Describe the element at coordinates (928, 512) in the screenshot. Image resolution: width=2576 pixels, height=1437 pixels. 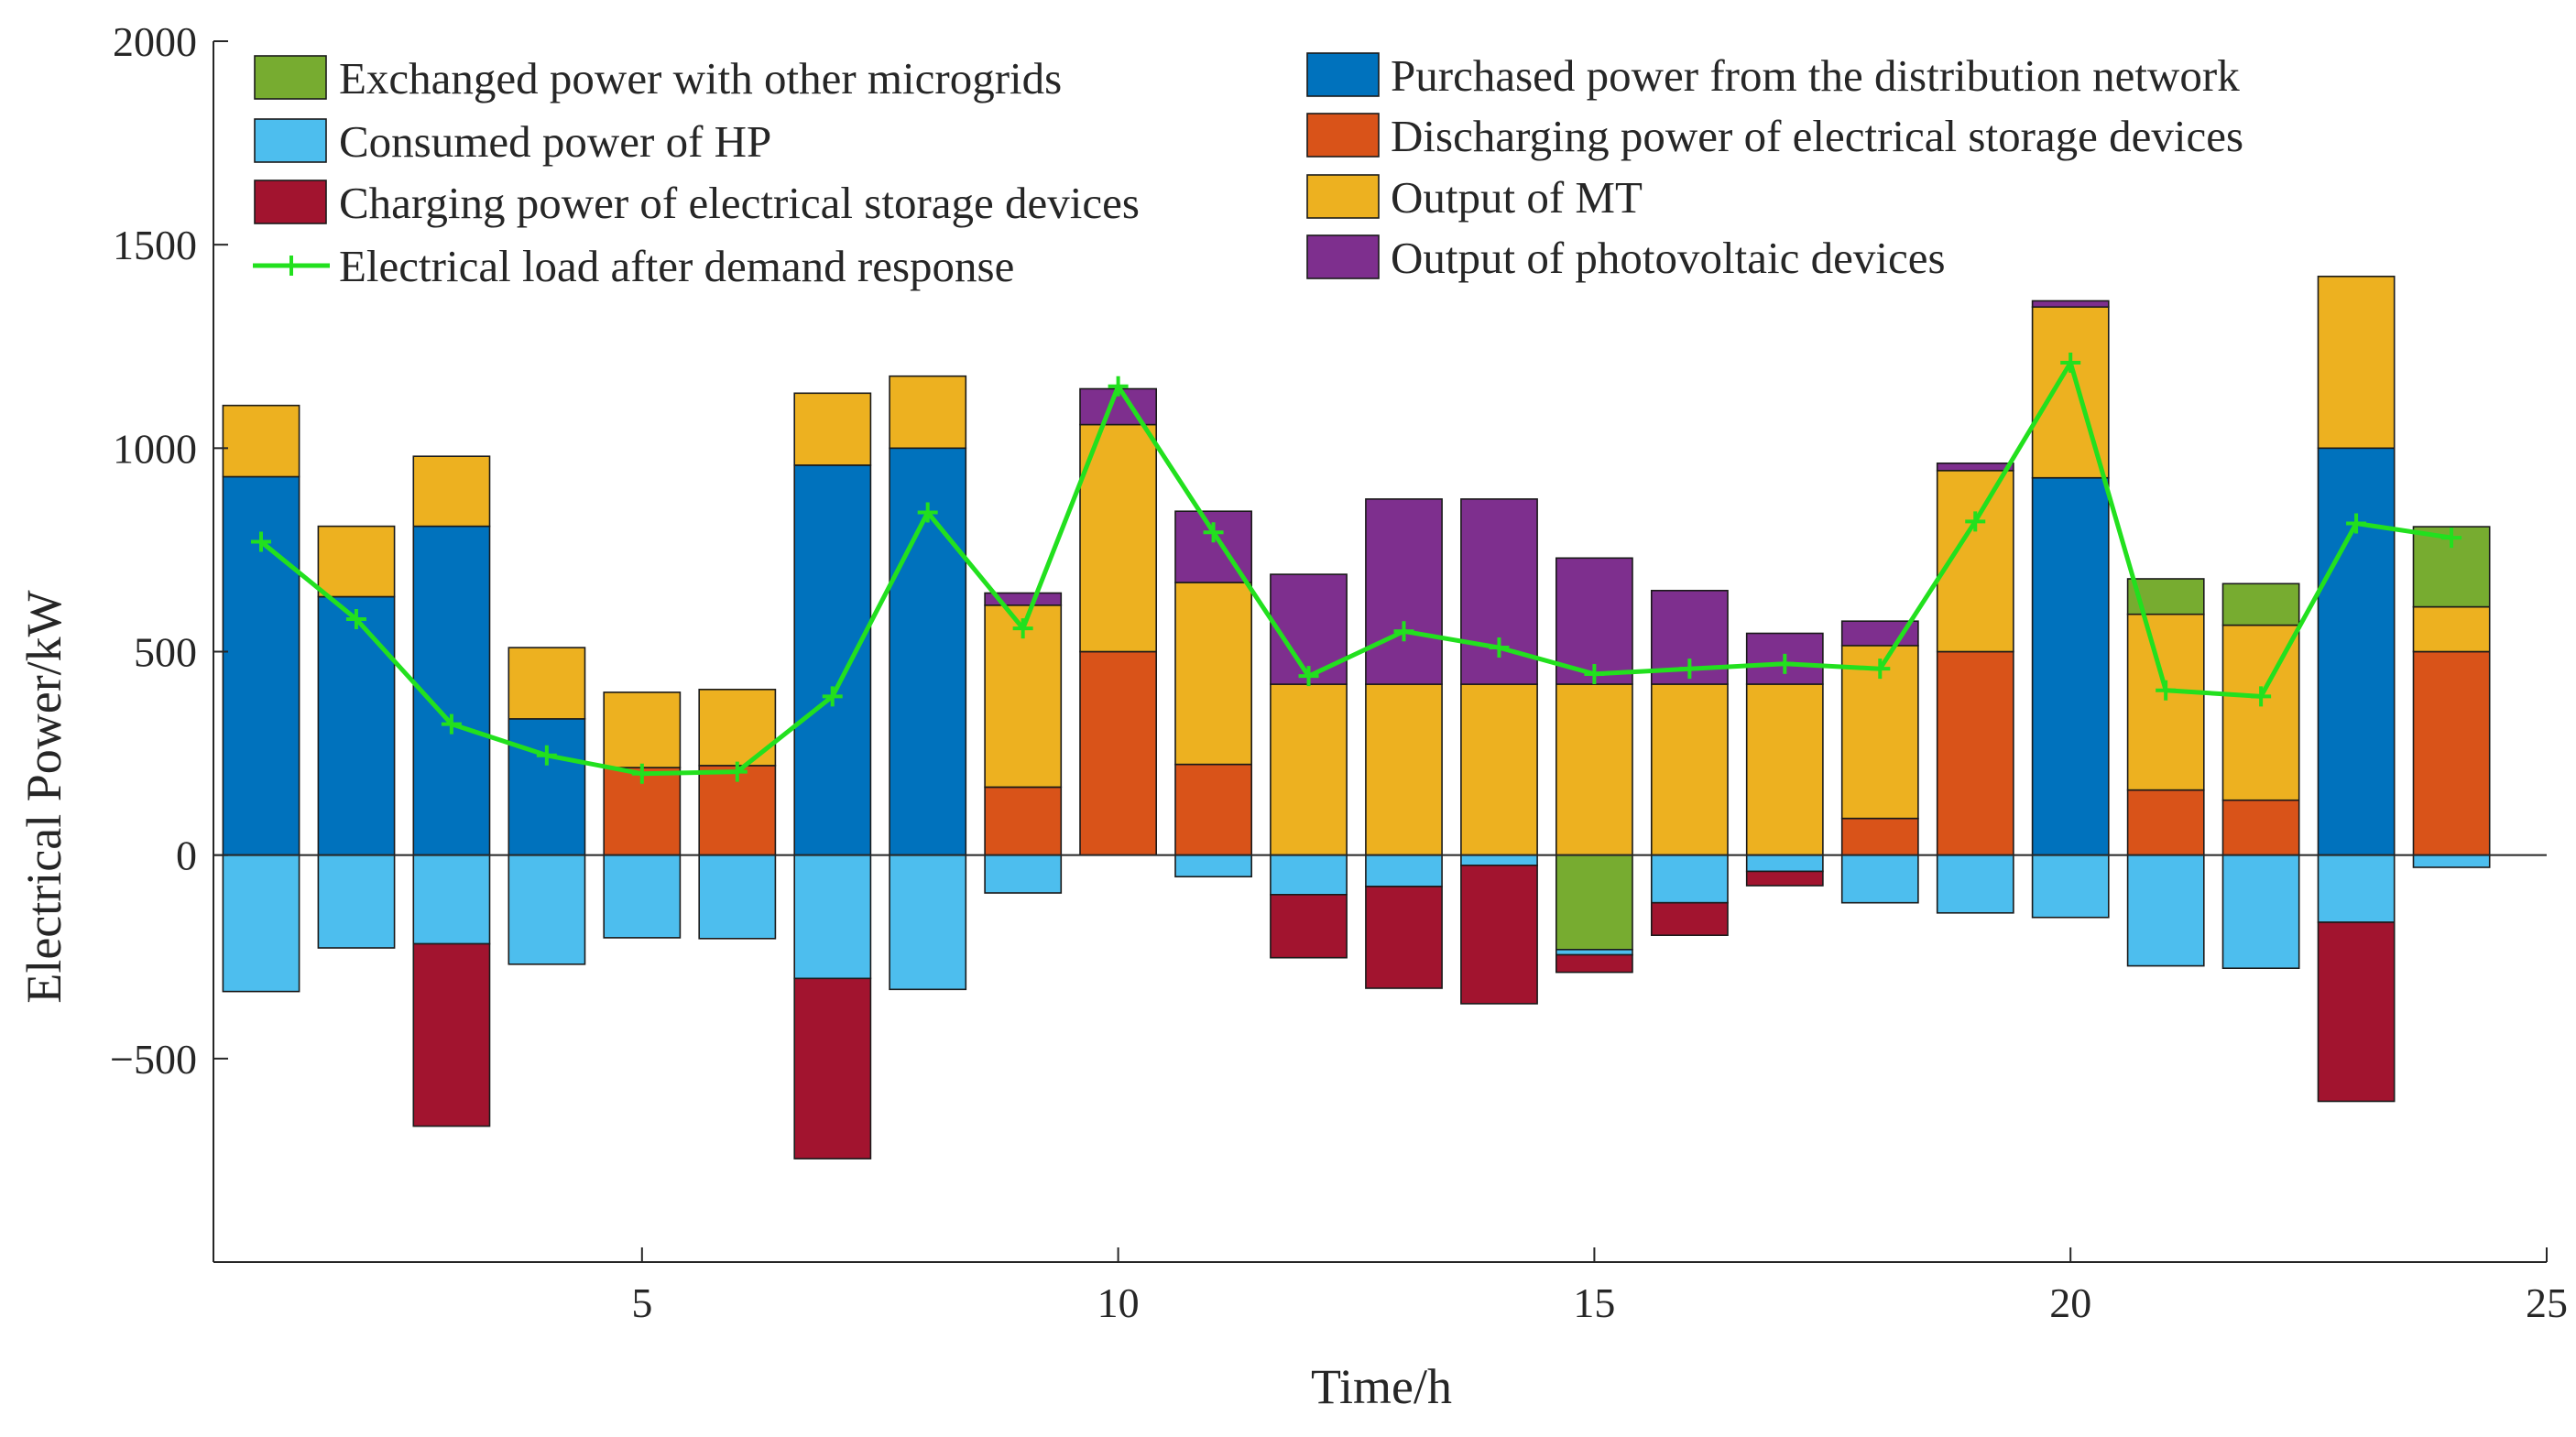
I see `load-point-t8` at that location.